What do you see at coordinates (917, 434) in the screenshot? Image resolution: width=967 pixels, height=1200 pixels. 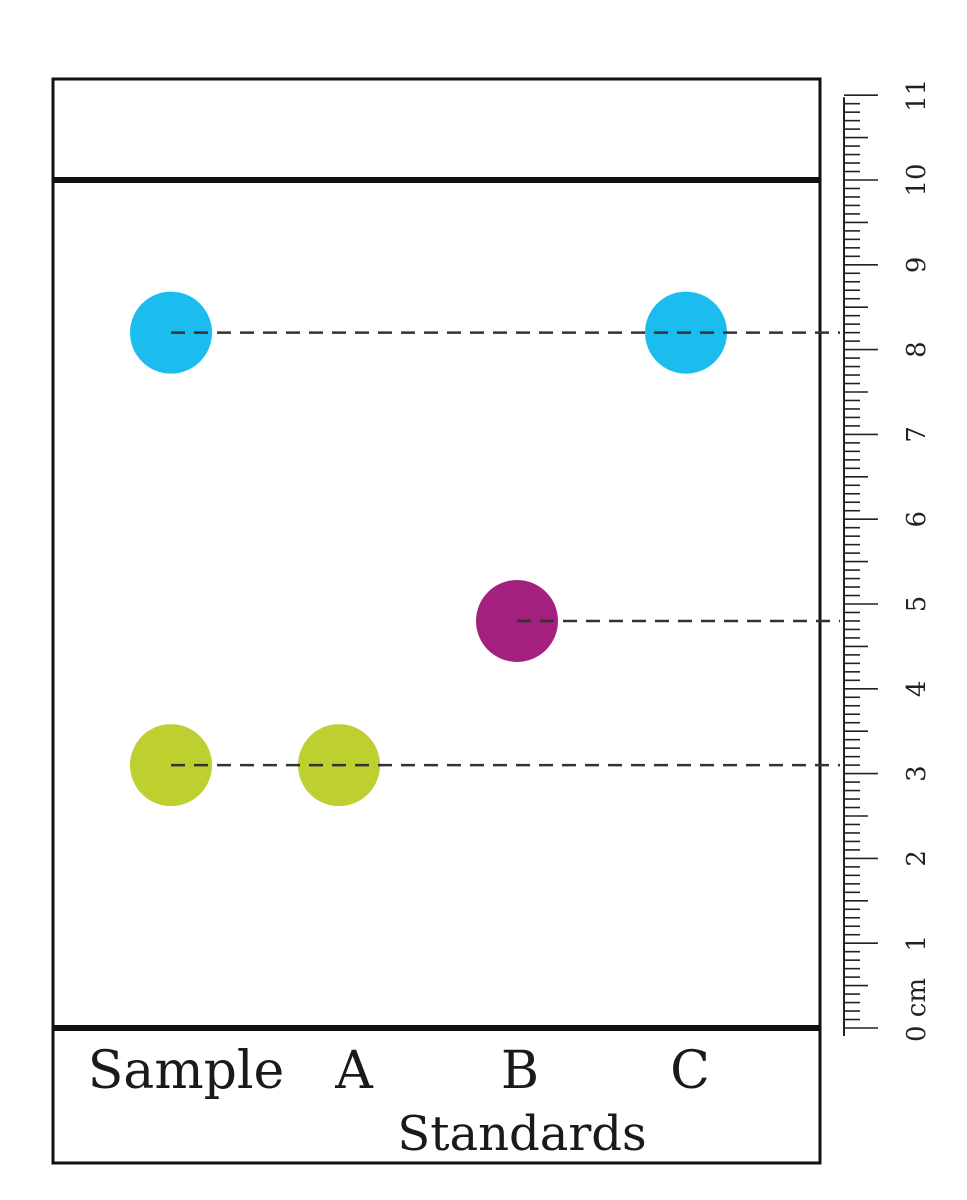 I see `ruler-label-7: 7` at bounding box center [917, 434].